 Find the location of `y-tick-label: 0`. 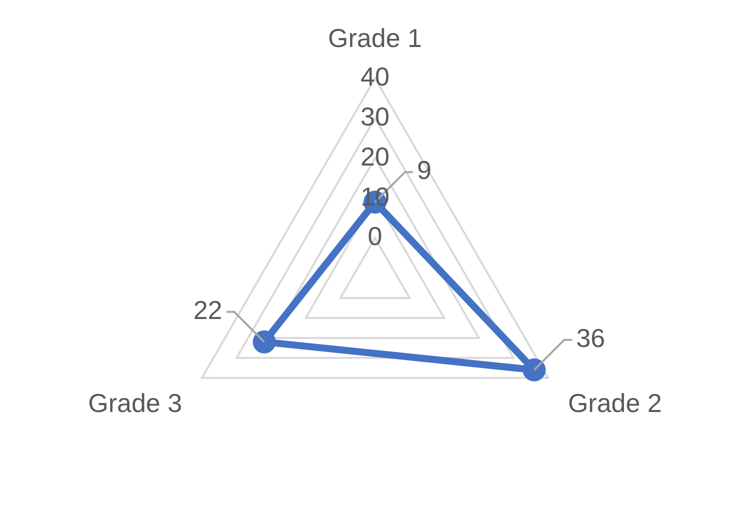

y-tick-label: 0 is located at coordinates (375, 236).